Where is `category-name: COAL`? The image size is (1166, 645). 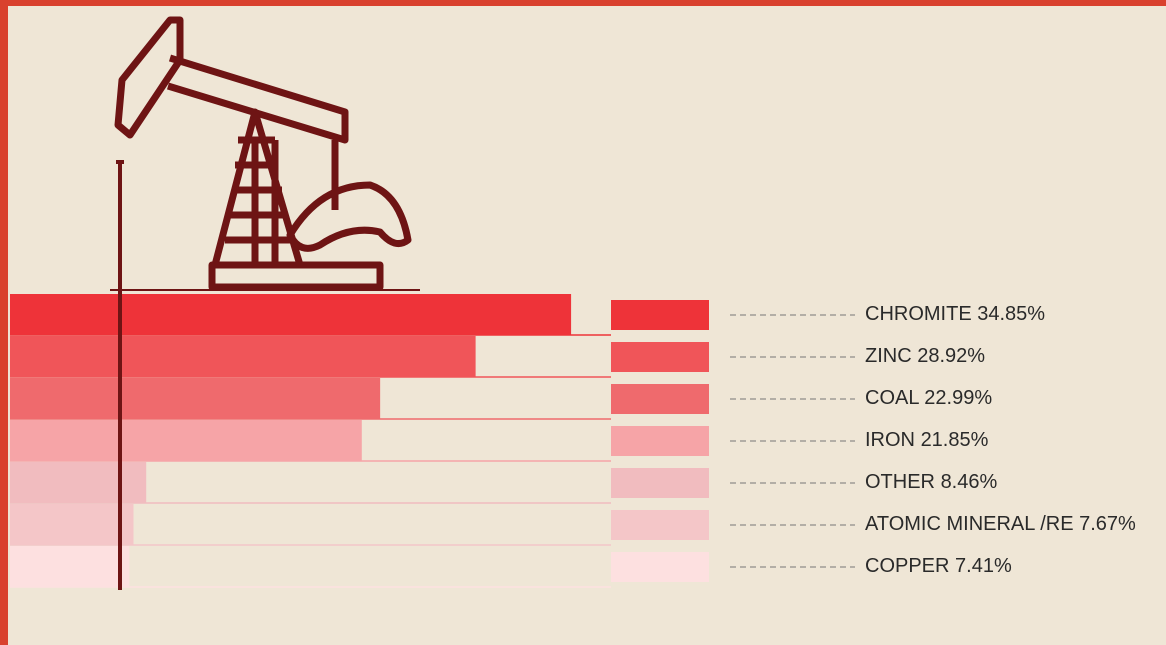
category-name: COAL is located at coordinates (892, 398).